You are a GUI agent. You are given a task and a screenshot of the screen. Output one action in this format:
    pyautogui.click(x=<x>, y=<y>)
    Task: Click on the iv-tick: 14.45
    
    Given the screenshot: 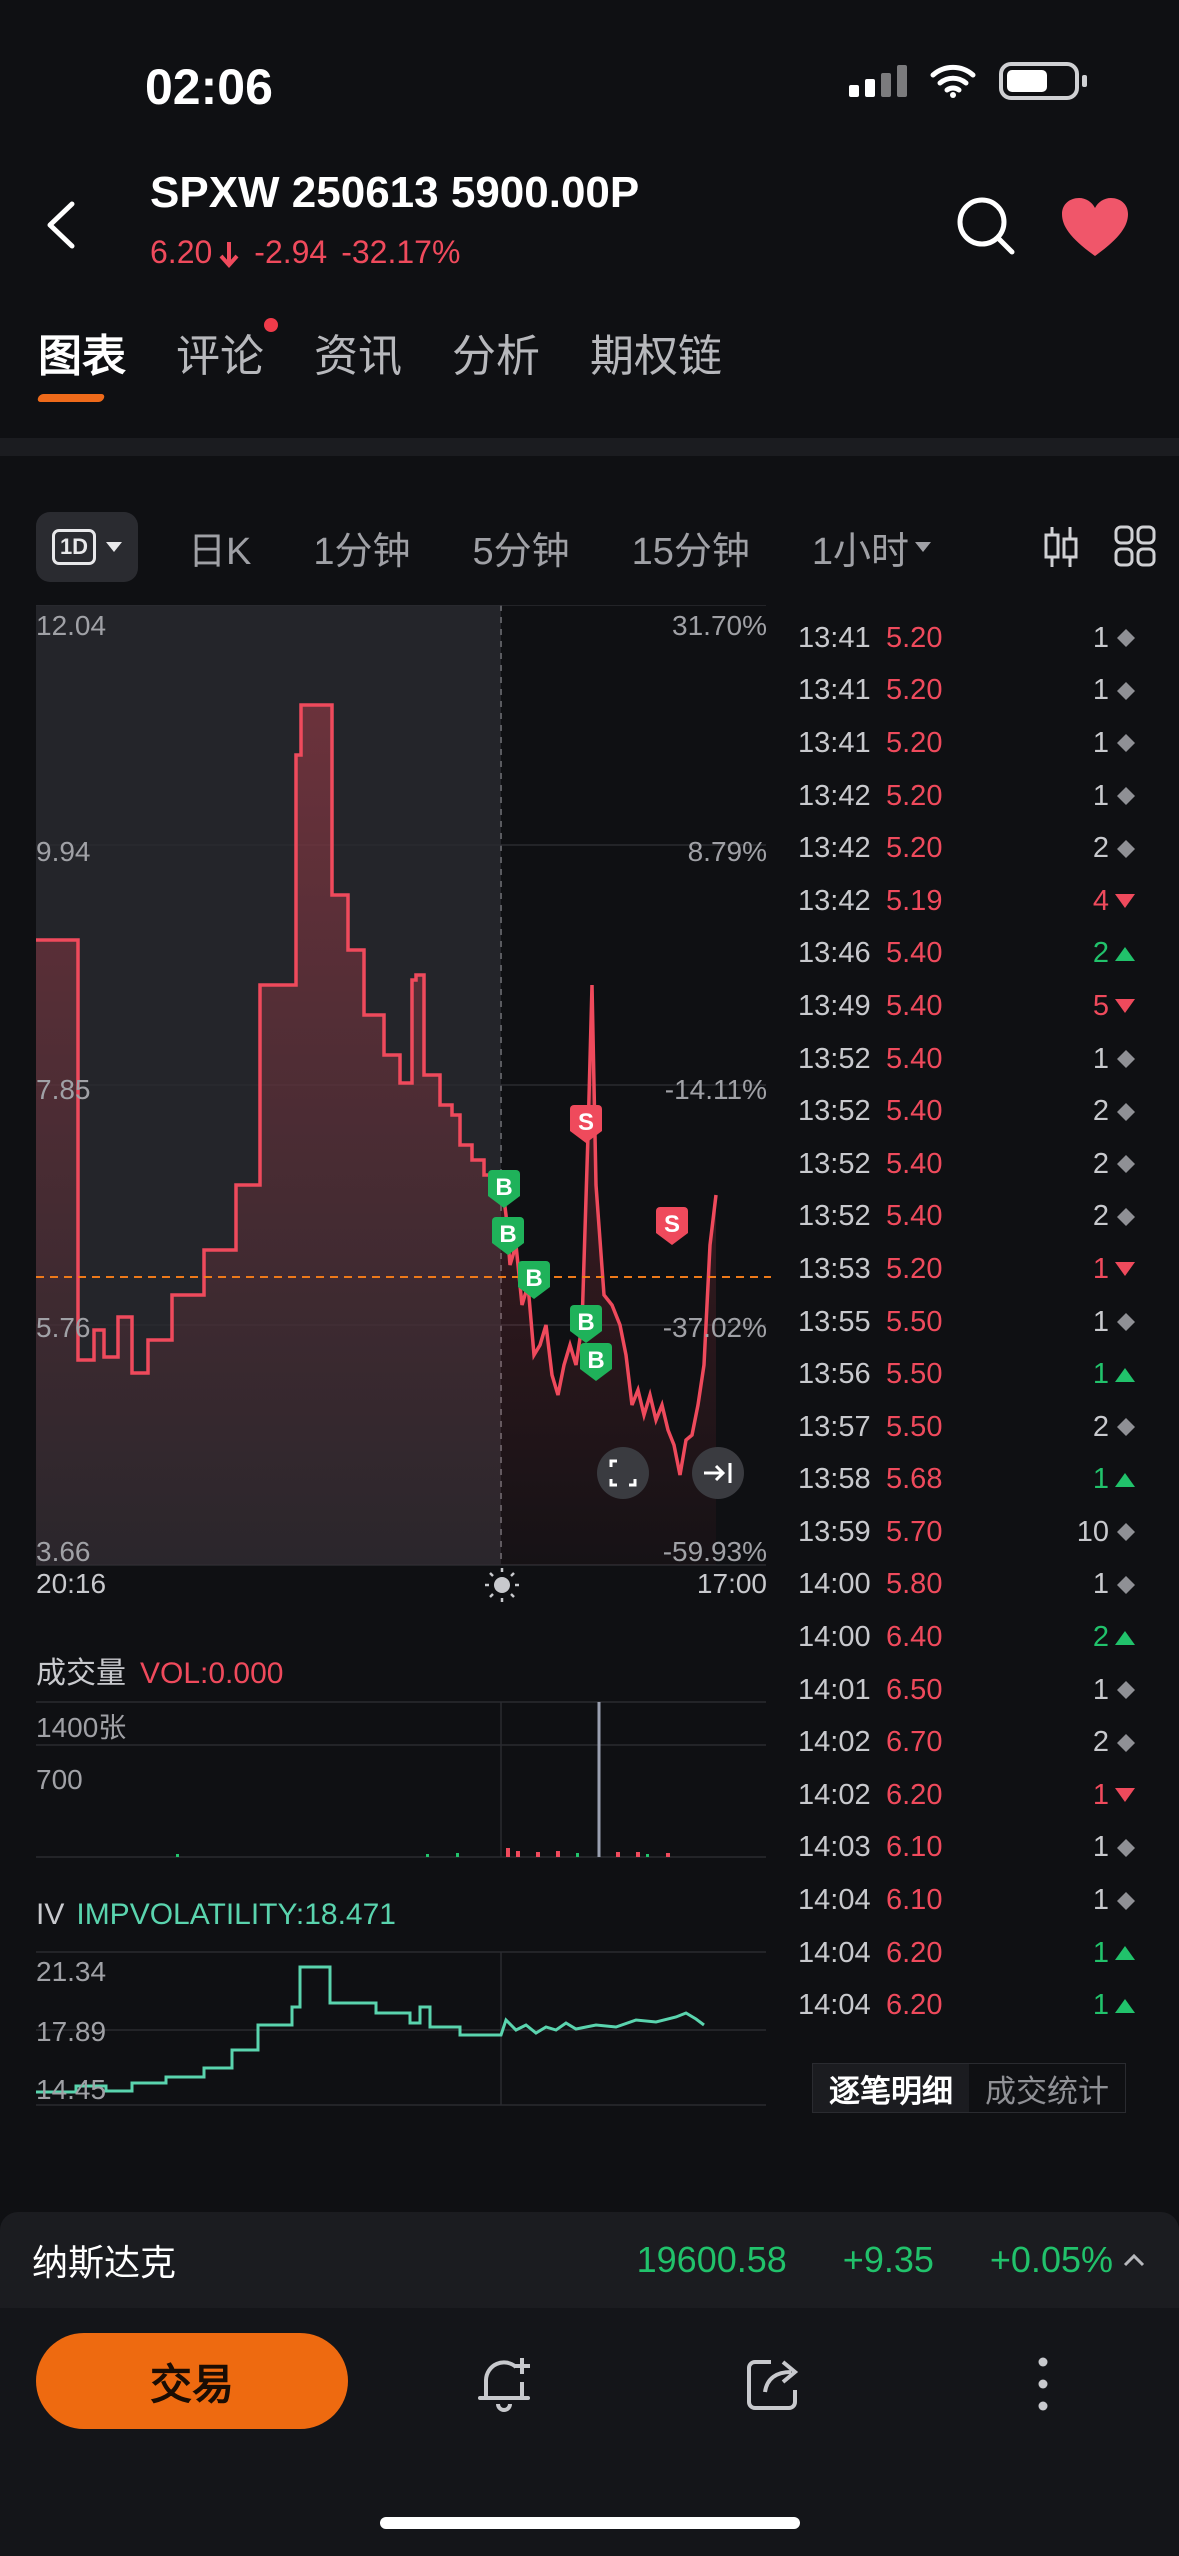 What is the action you would take?
    pyautogui.click(x=71, y=2089)
    